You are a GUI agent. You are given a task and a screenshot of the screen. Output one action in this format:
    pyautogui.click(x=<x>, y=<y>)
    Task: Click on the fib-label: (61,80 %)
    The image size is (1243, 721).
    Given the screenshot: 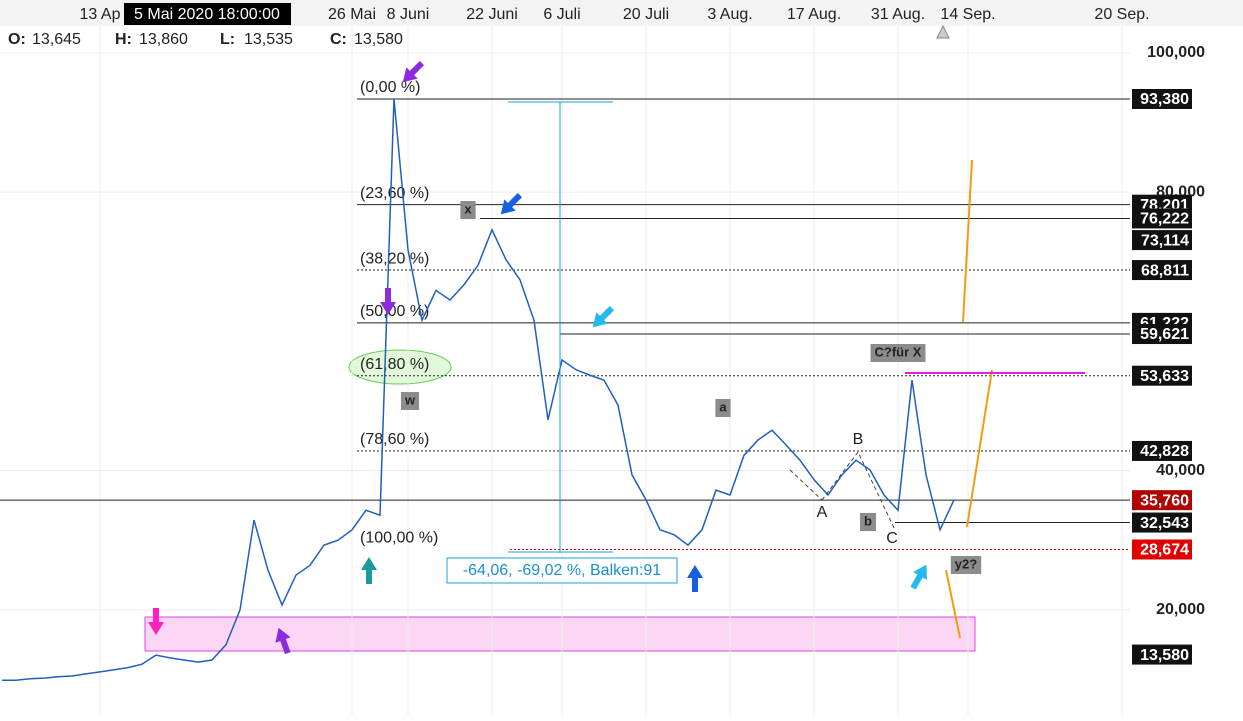 What is the action you would take?
    pyautogui.click(x=394, y=364)
    